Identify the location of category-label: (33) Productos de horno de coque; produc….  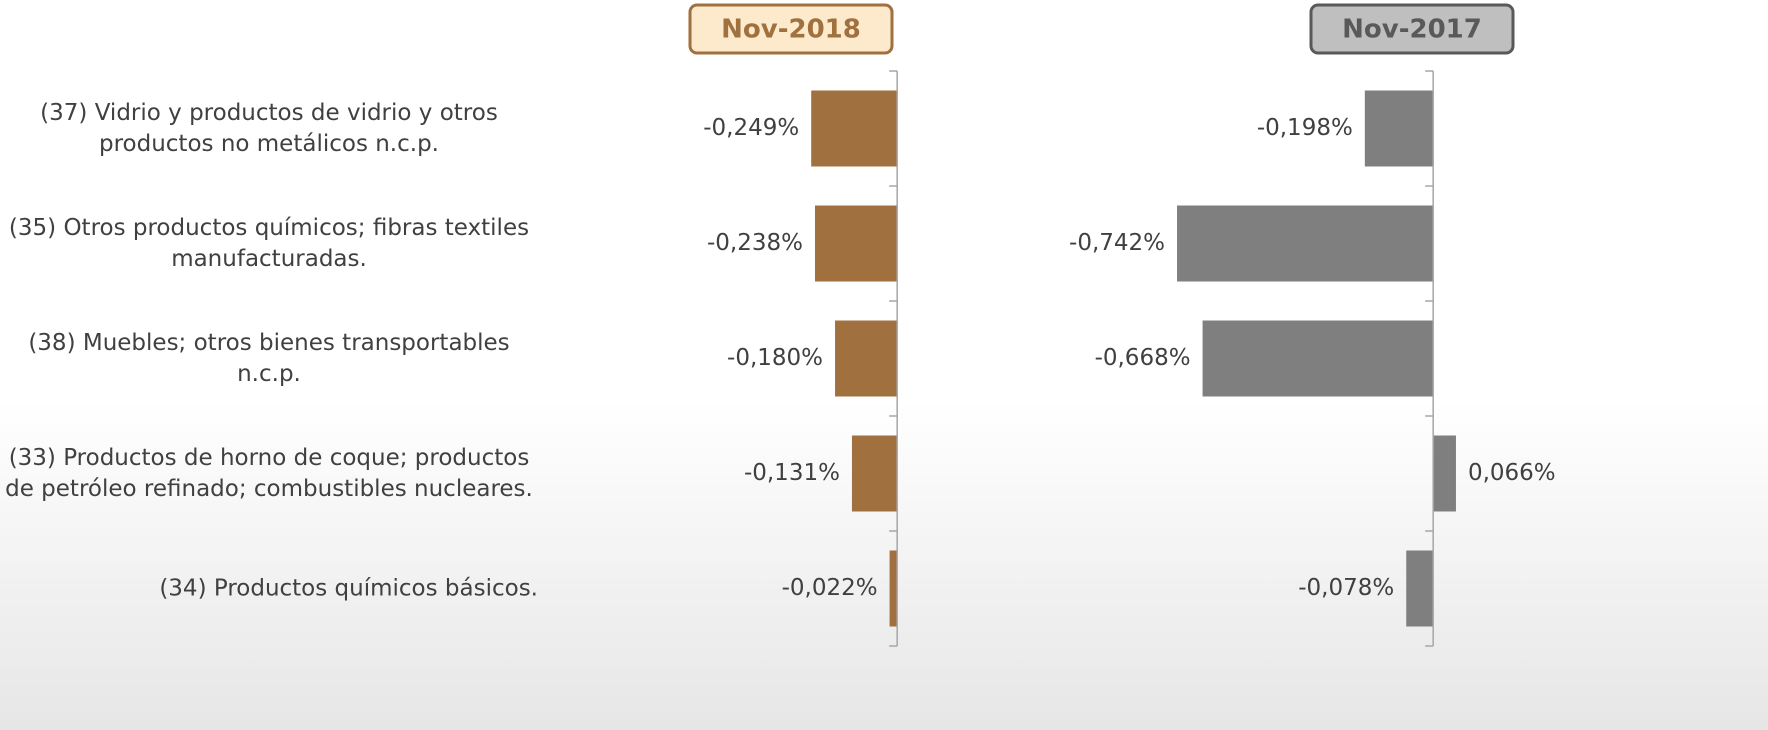
(269, 473).